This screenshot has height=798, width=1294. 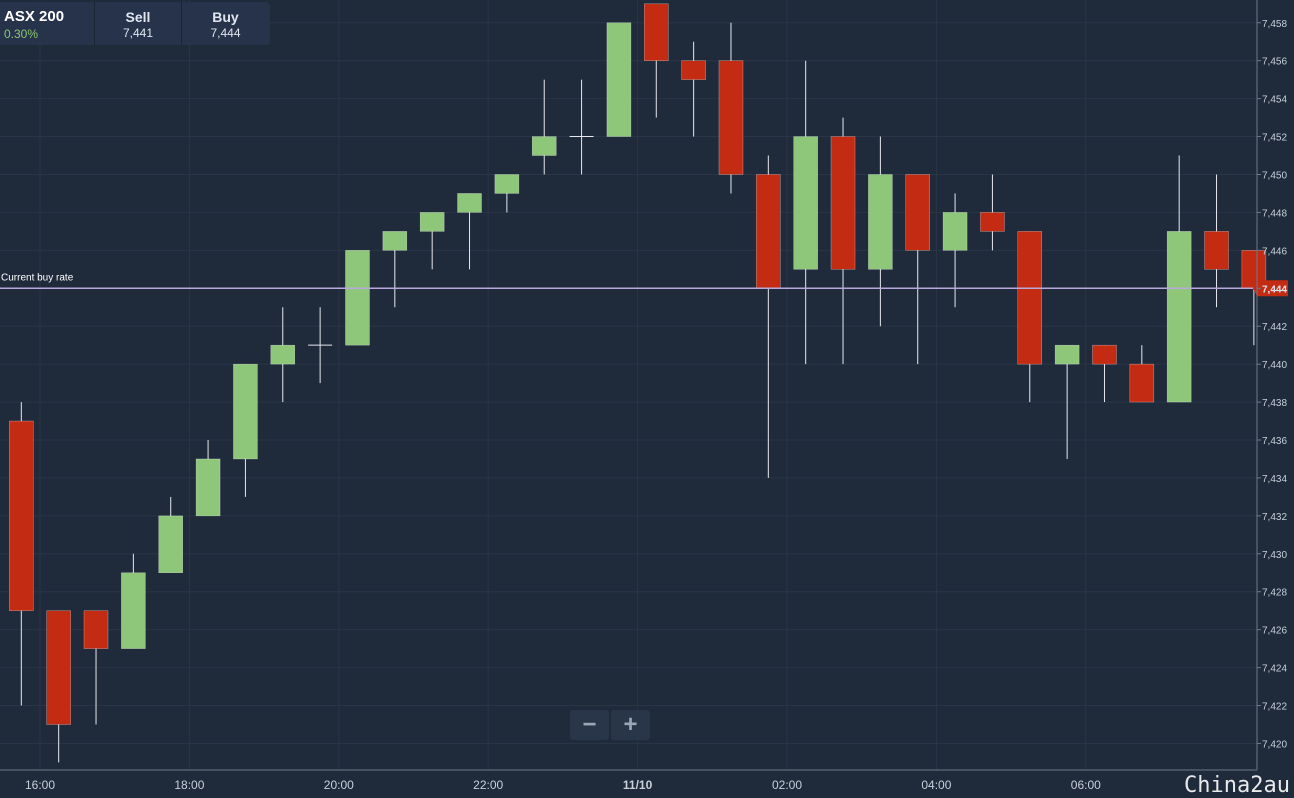 What do you see at coordinates (1274, 555) in the screenshot?
I see `y-tick-label: 7,430` at bounding box center [1274, 555].